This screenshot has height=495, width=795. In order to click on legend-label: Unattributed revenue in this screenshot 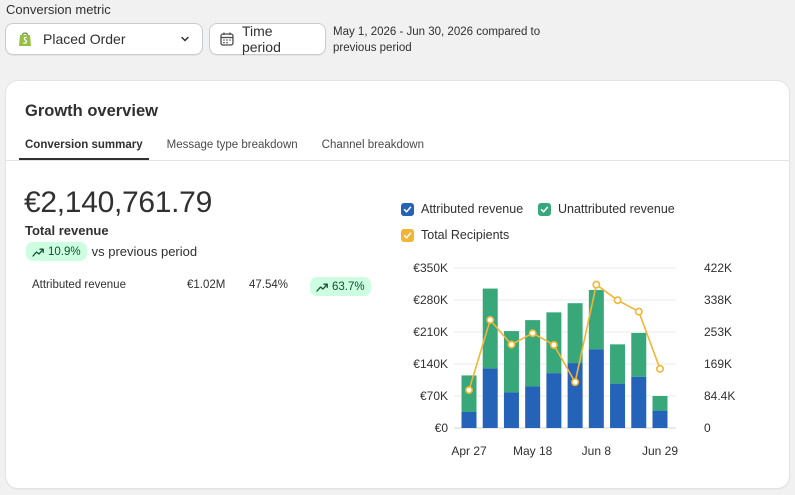, I will do `click(616, 209)`.